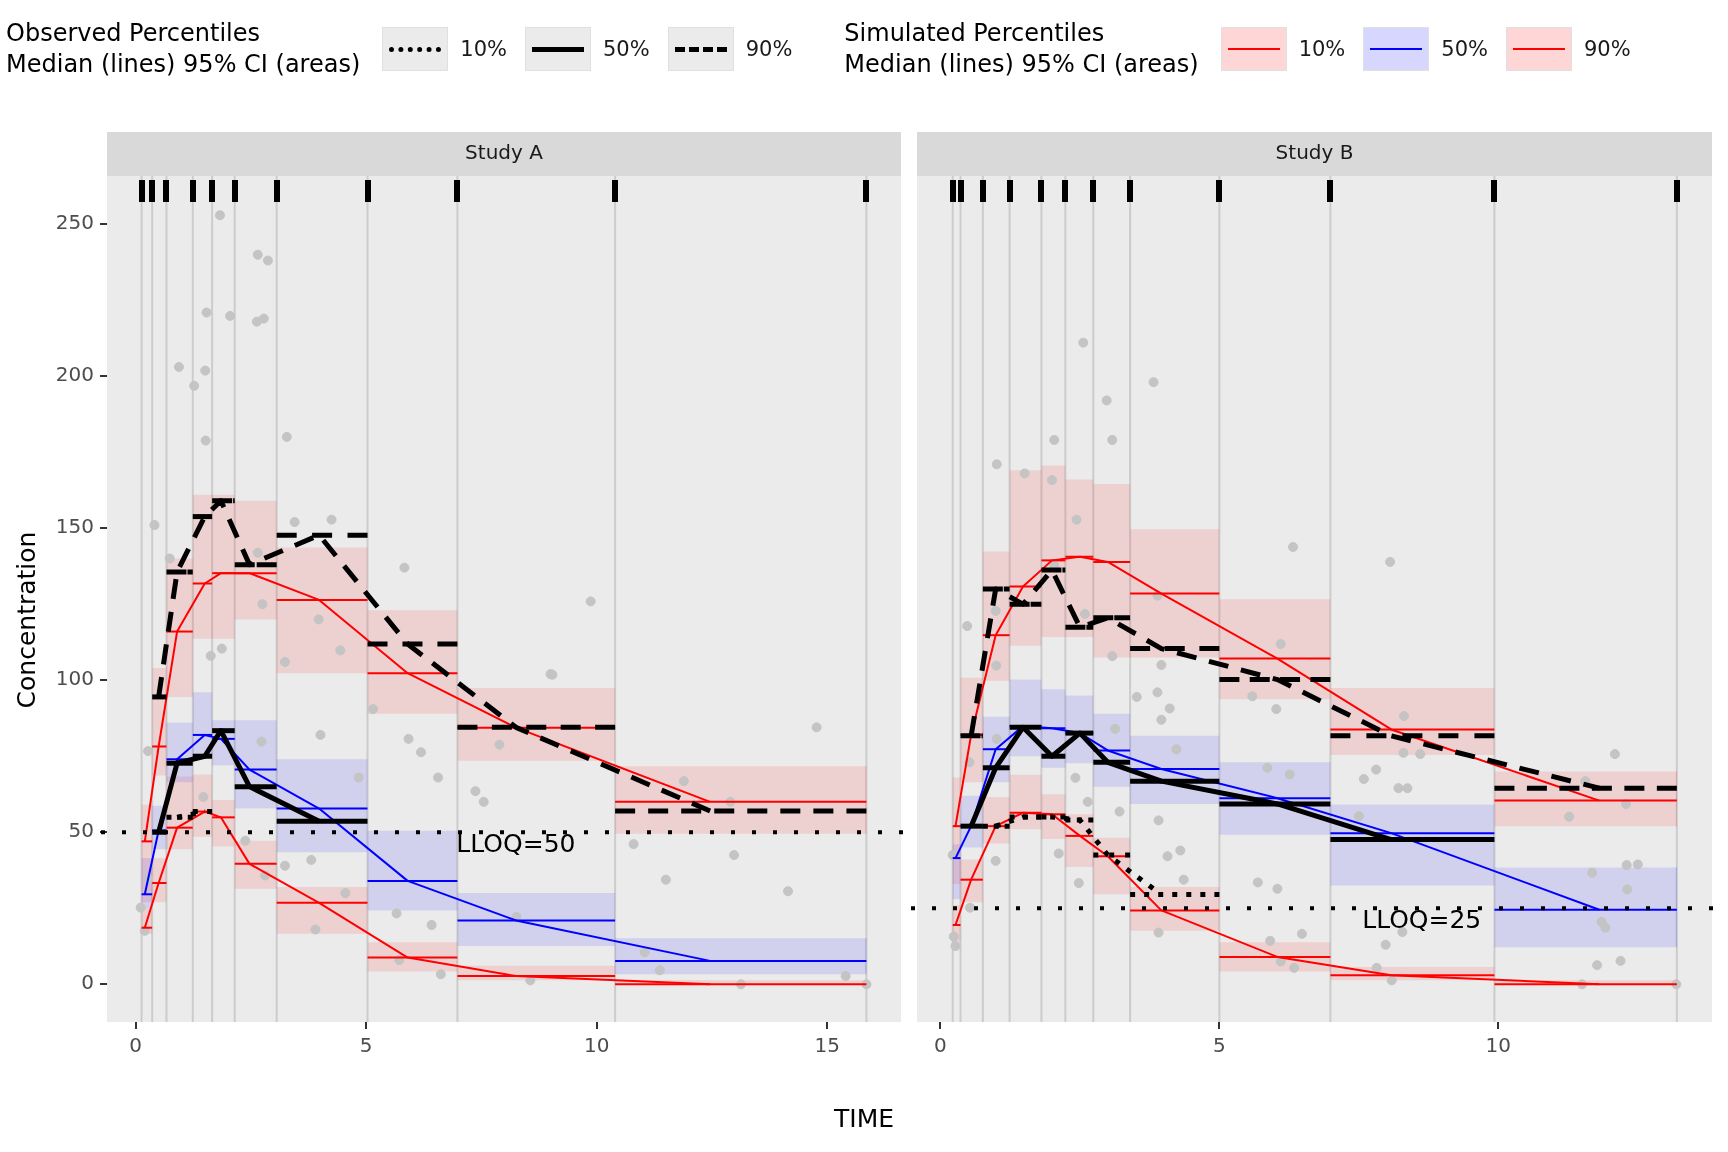 The height and width of the screenshot is (1152, 1728). Describe the element at coordinates (74, 374) in the screenshot. I see `y-tick-label: 200` at that location.